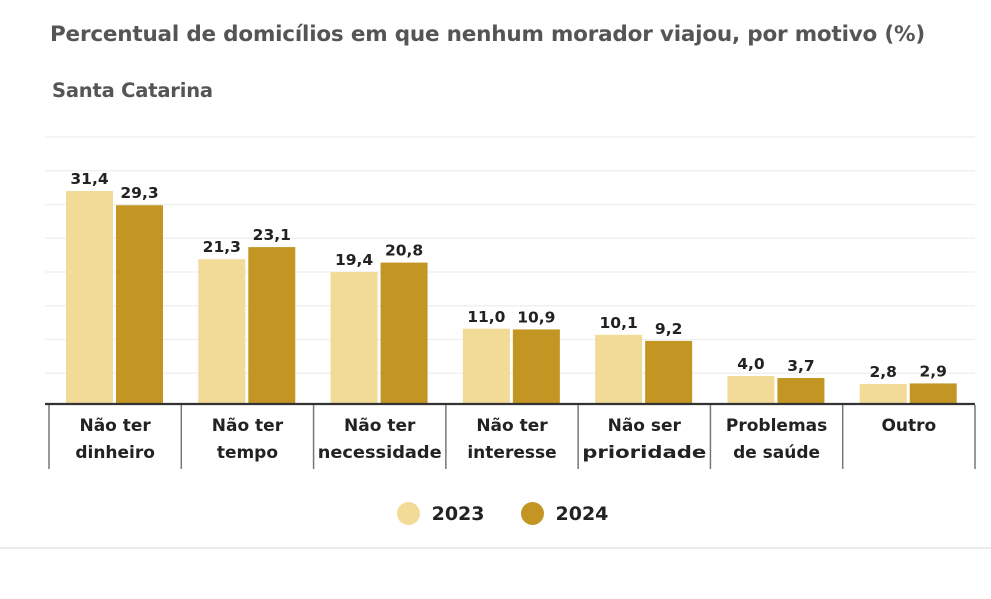 Image resolution: width=991 pixels, height=599 pixels. Describe the element at coordinates (486, 317) in the screenshot. I see `value-label-2023: 11,0` at that location.